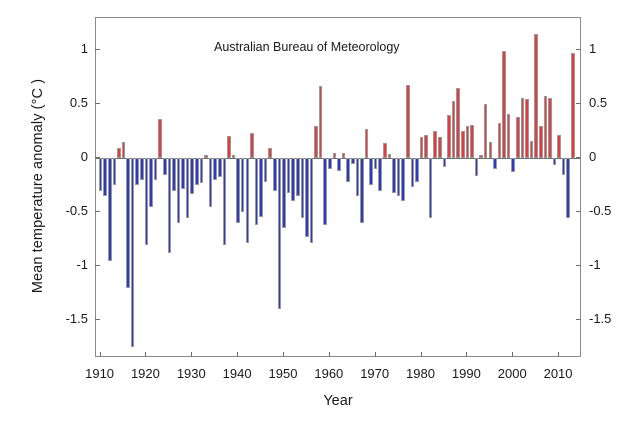 The height and width of the screenshot is (423, 640). What do you see at coordinates (375, 373) in the screenshot?
I see `x-tick-label: 1970` at bounding box center [375, 373].